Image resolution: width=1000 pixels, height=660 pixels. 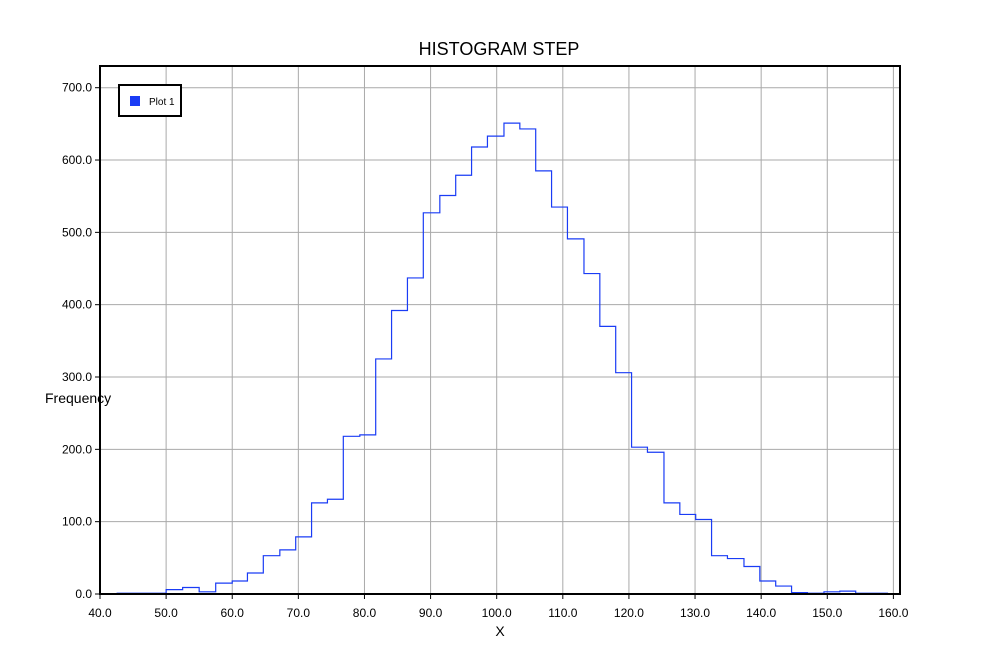 What do you see at coordinates (499, 49) in the screenshot?
I see `chart-title: HISTOGRAM STEP` at bounding box center [499, 49].